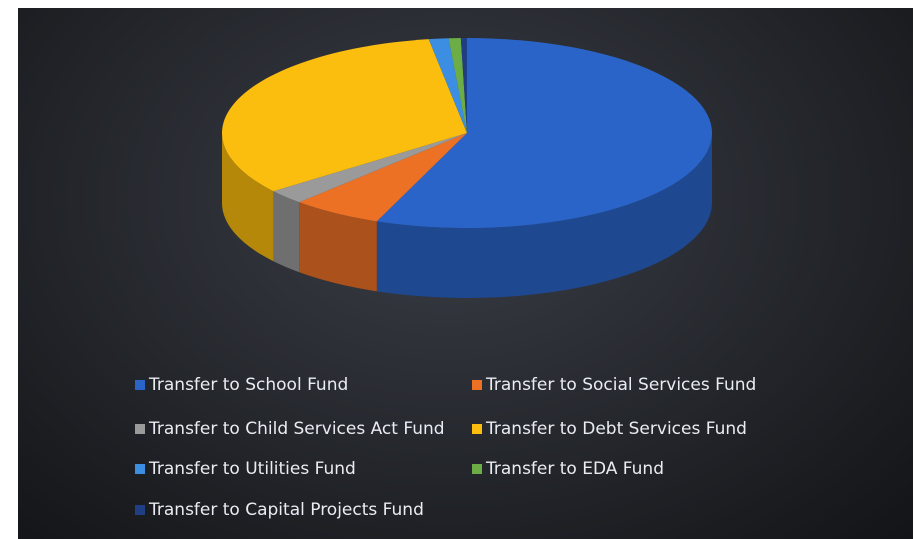  What do you see at coordinates (370, 168) in the screenshot?
I see `pie-slice-3: Transfer to Child Services Act Fund` at bounding box center [370, 168].